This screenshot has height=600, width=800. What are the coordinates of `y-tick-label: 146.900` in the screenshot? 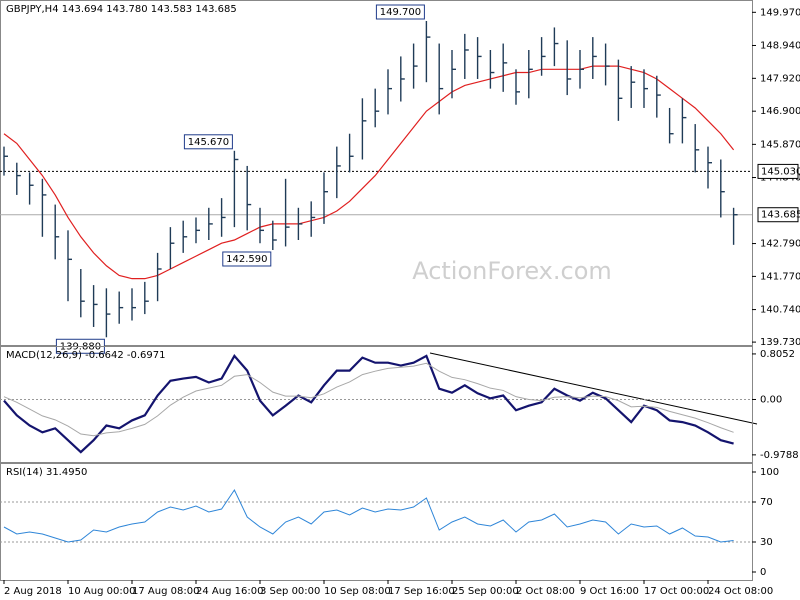 It's located at (780, 111).